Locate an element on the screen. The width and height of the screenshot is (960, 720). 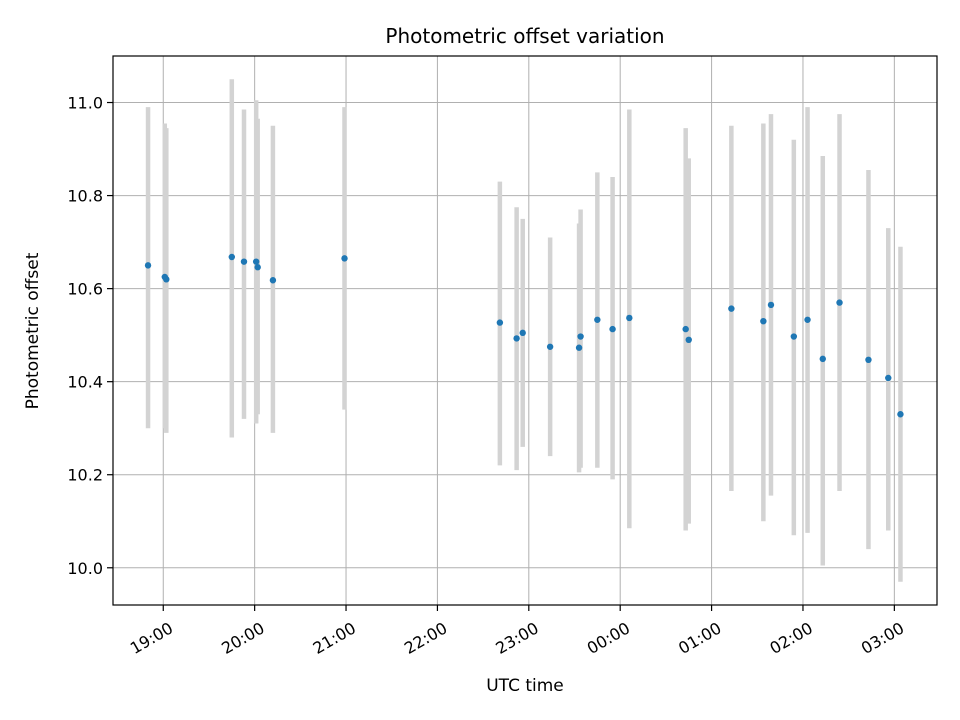
y-axis-title: Photometric offset is located at coordinates (33, 330).